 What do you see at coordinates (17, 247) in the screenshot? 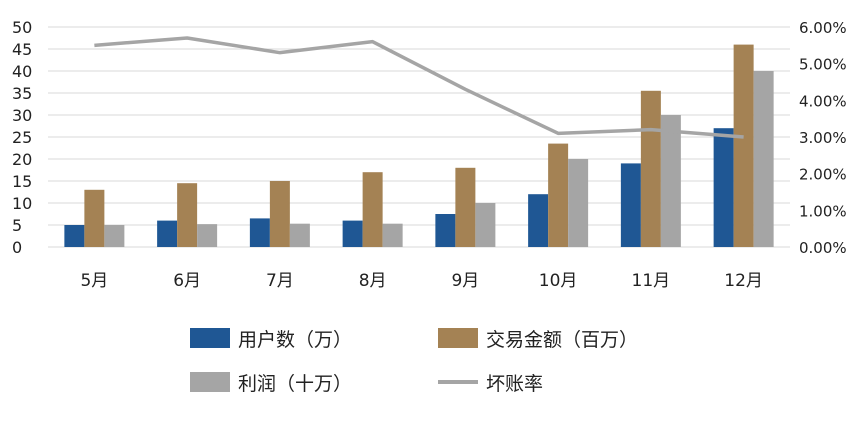
I see `y-left-tick-label: 0` at bounding box center [17, 247].